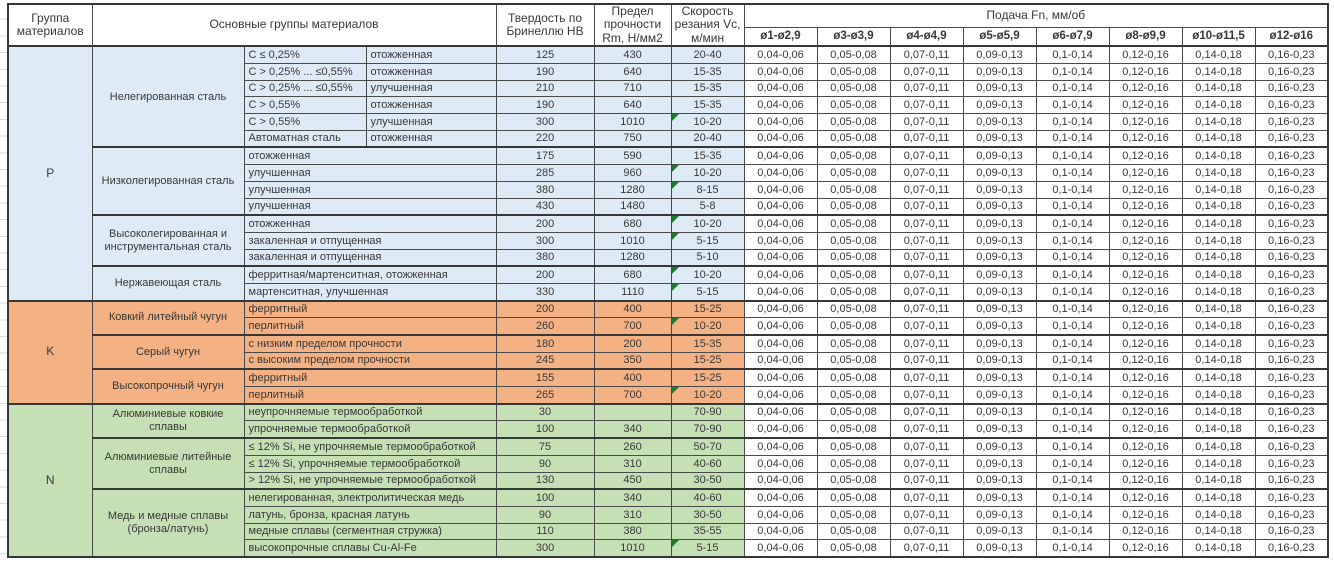 The height and width of the screenshot is (563, 1334). What do you see at coordinates (305, 55) in the screenshot?
I see `cell-material-desc: C ≤ 0,25%` at bounding box center [305, 55].